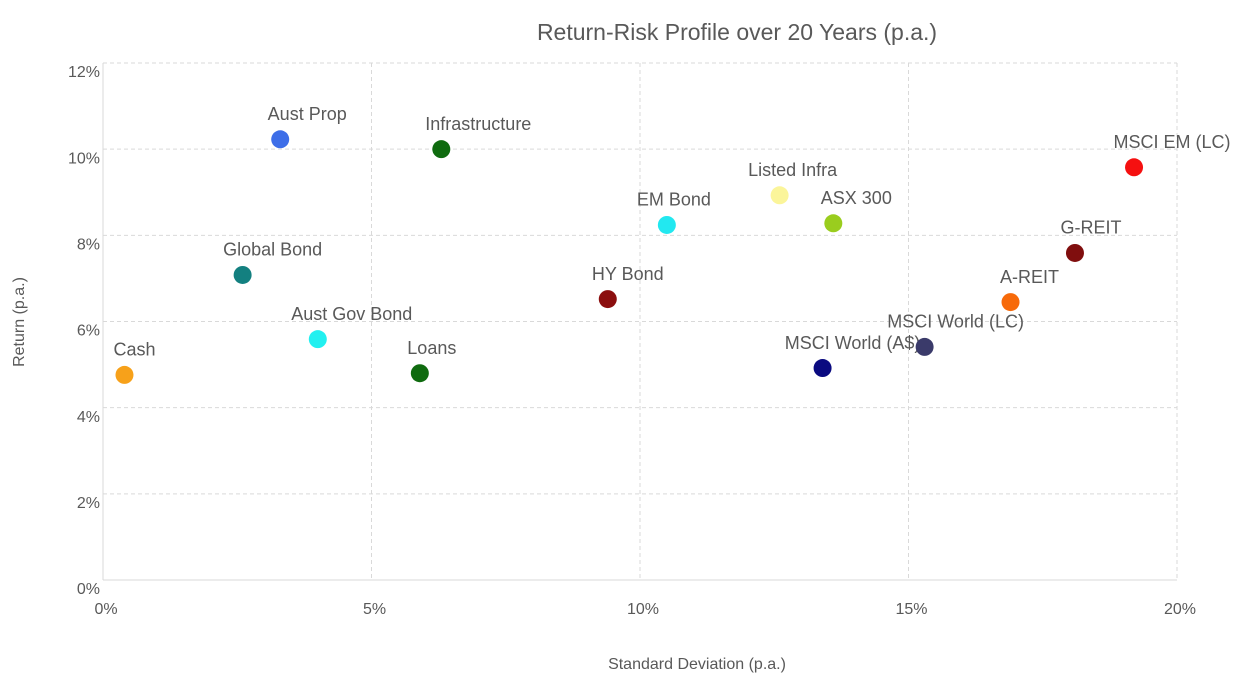 Image resolution: width=1234 pixels, height=681 pixels. Describe the element at coordinates (911, 609) in the screenshot. I see `x-tick-label: 15%` at that location.